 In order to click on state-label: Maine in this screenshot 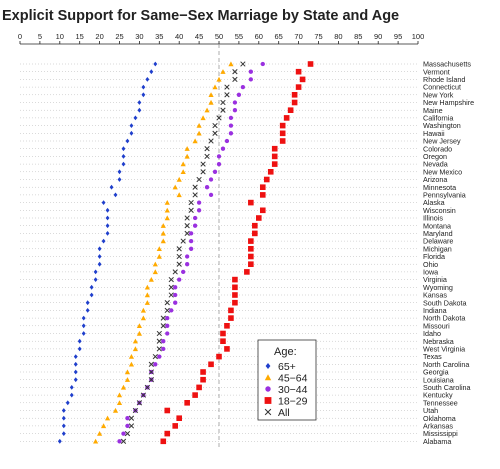, I will do `click(433, 110)`.